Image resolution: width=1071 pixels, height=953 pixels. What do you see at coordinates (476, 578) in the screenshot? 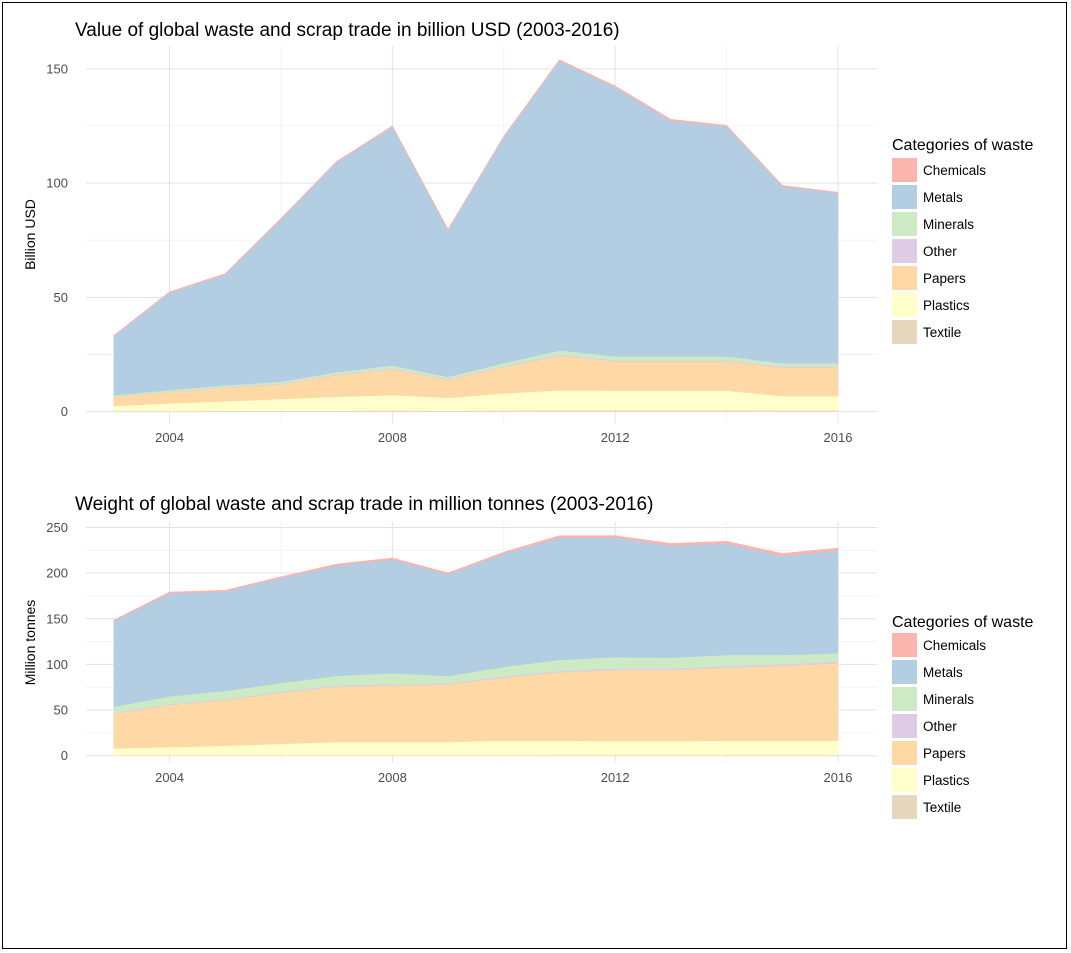
I see `area-chemicals` at bounding box center [476, 578].